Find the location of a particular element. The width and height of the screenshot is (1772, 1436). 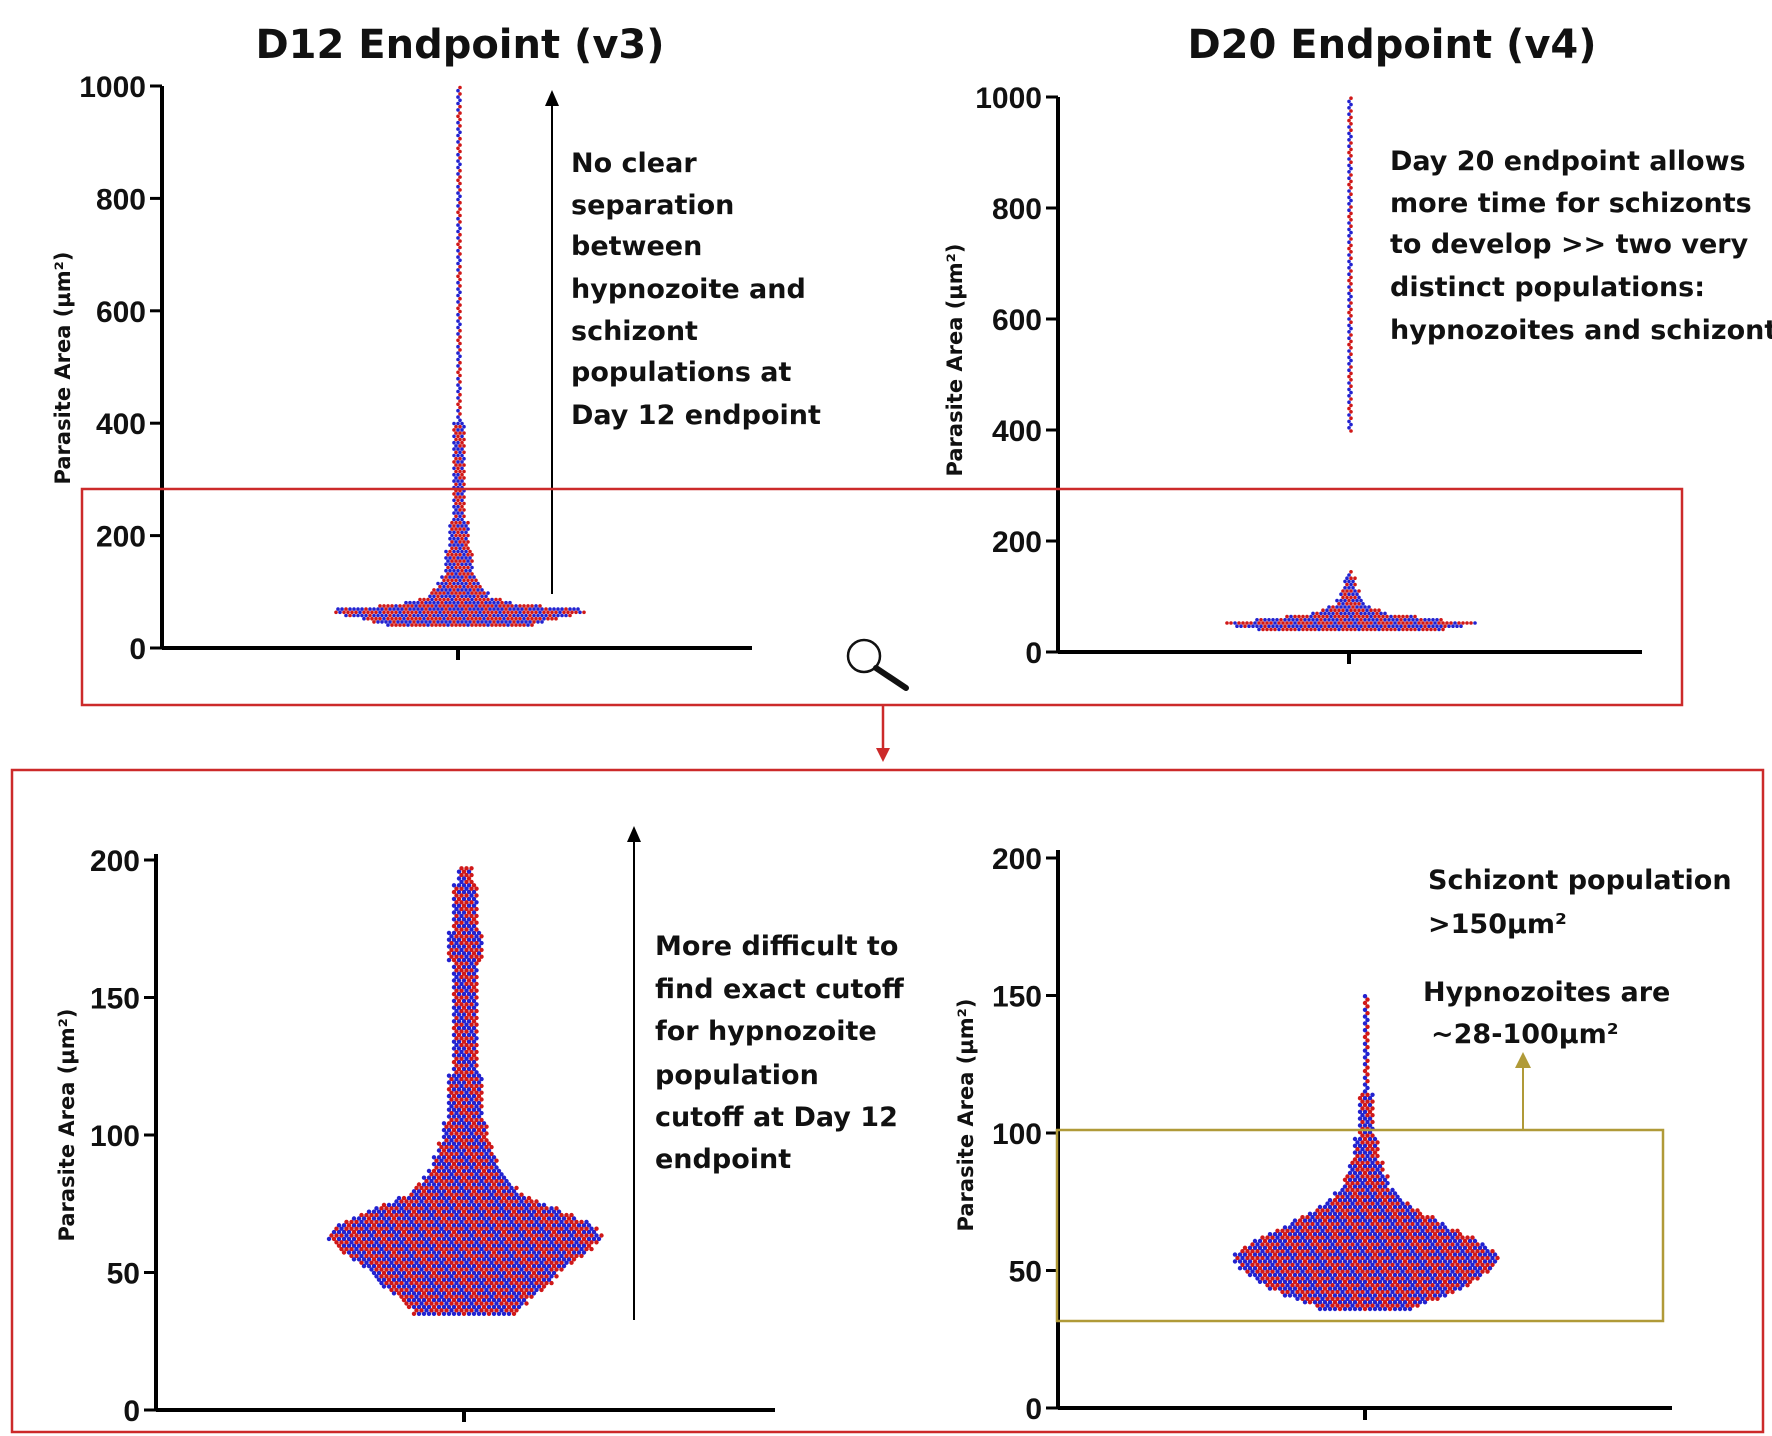

zoom-region-frame is located at coordinates (882, 597).